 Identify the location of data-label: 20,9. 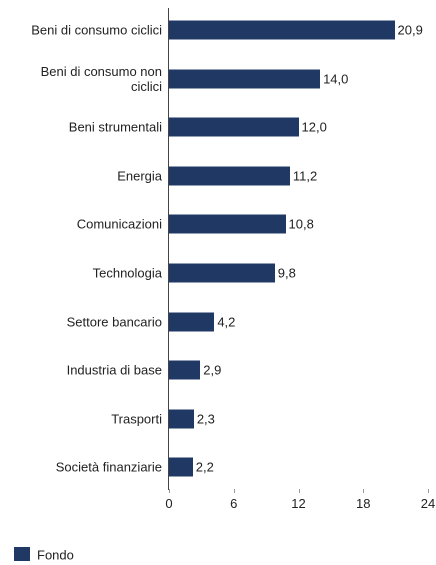
(410, 30).